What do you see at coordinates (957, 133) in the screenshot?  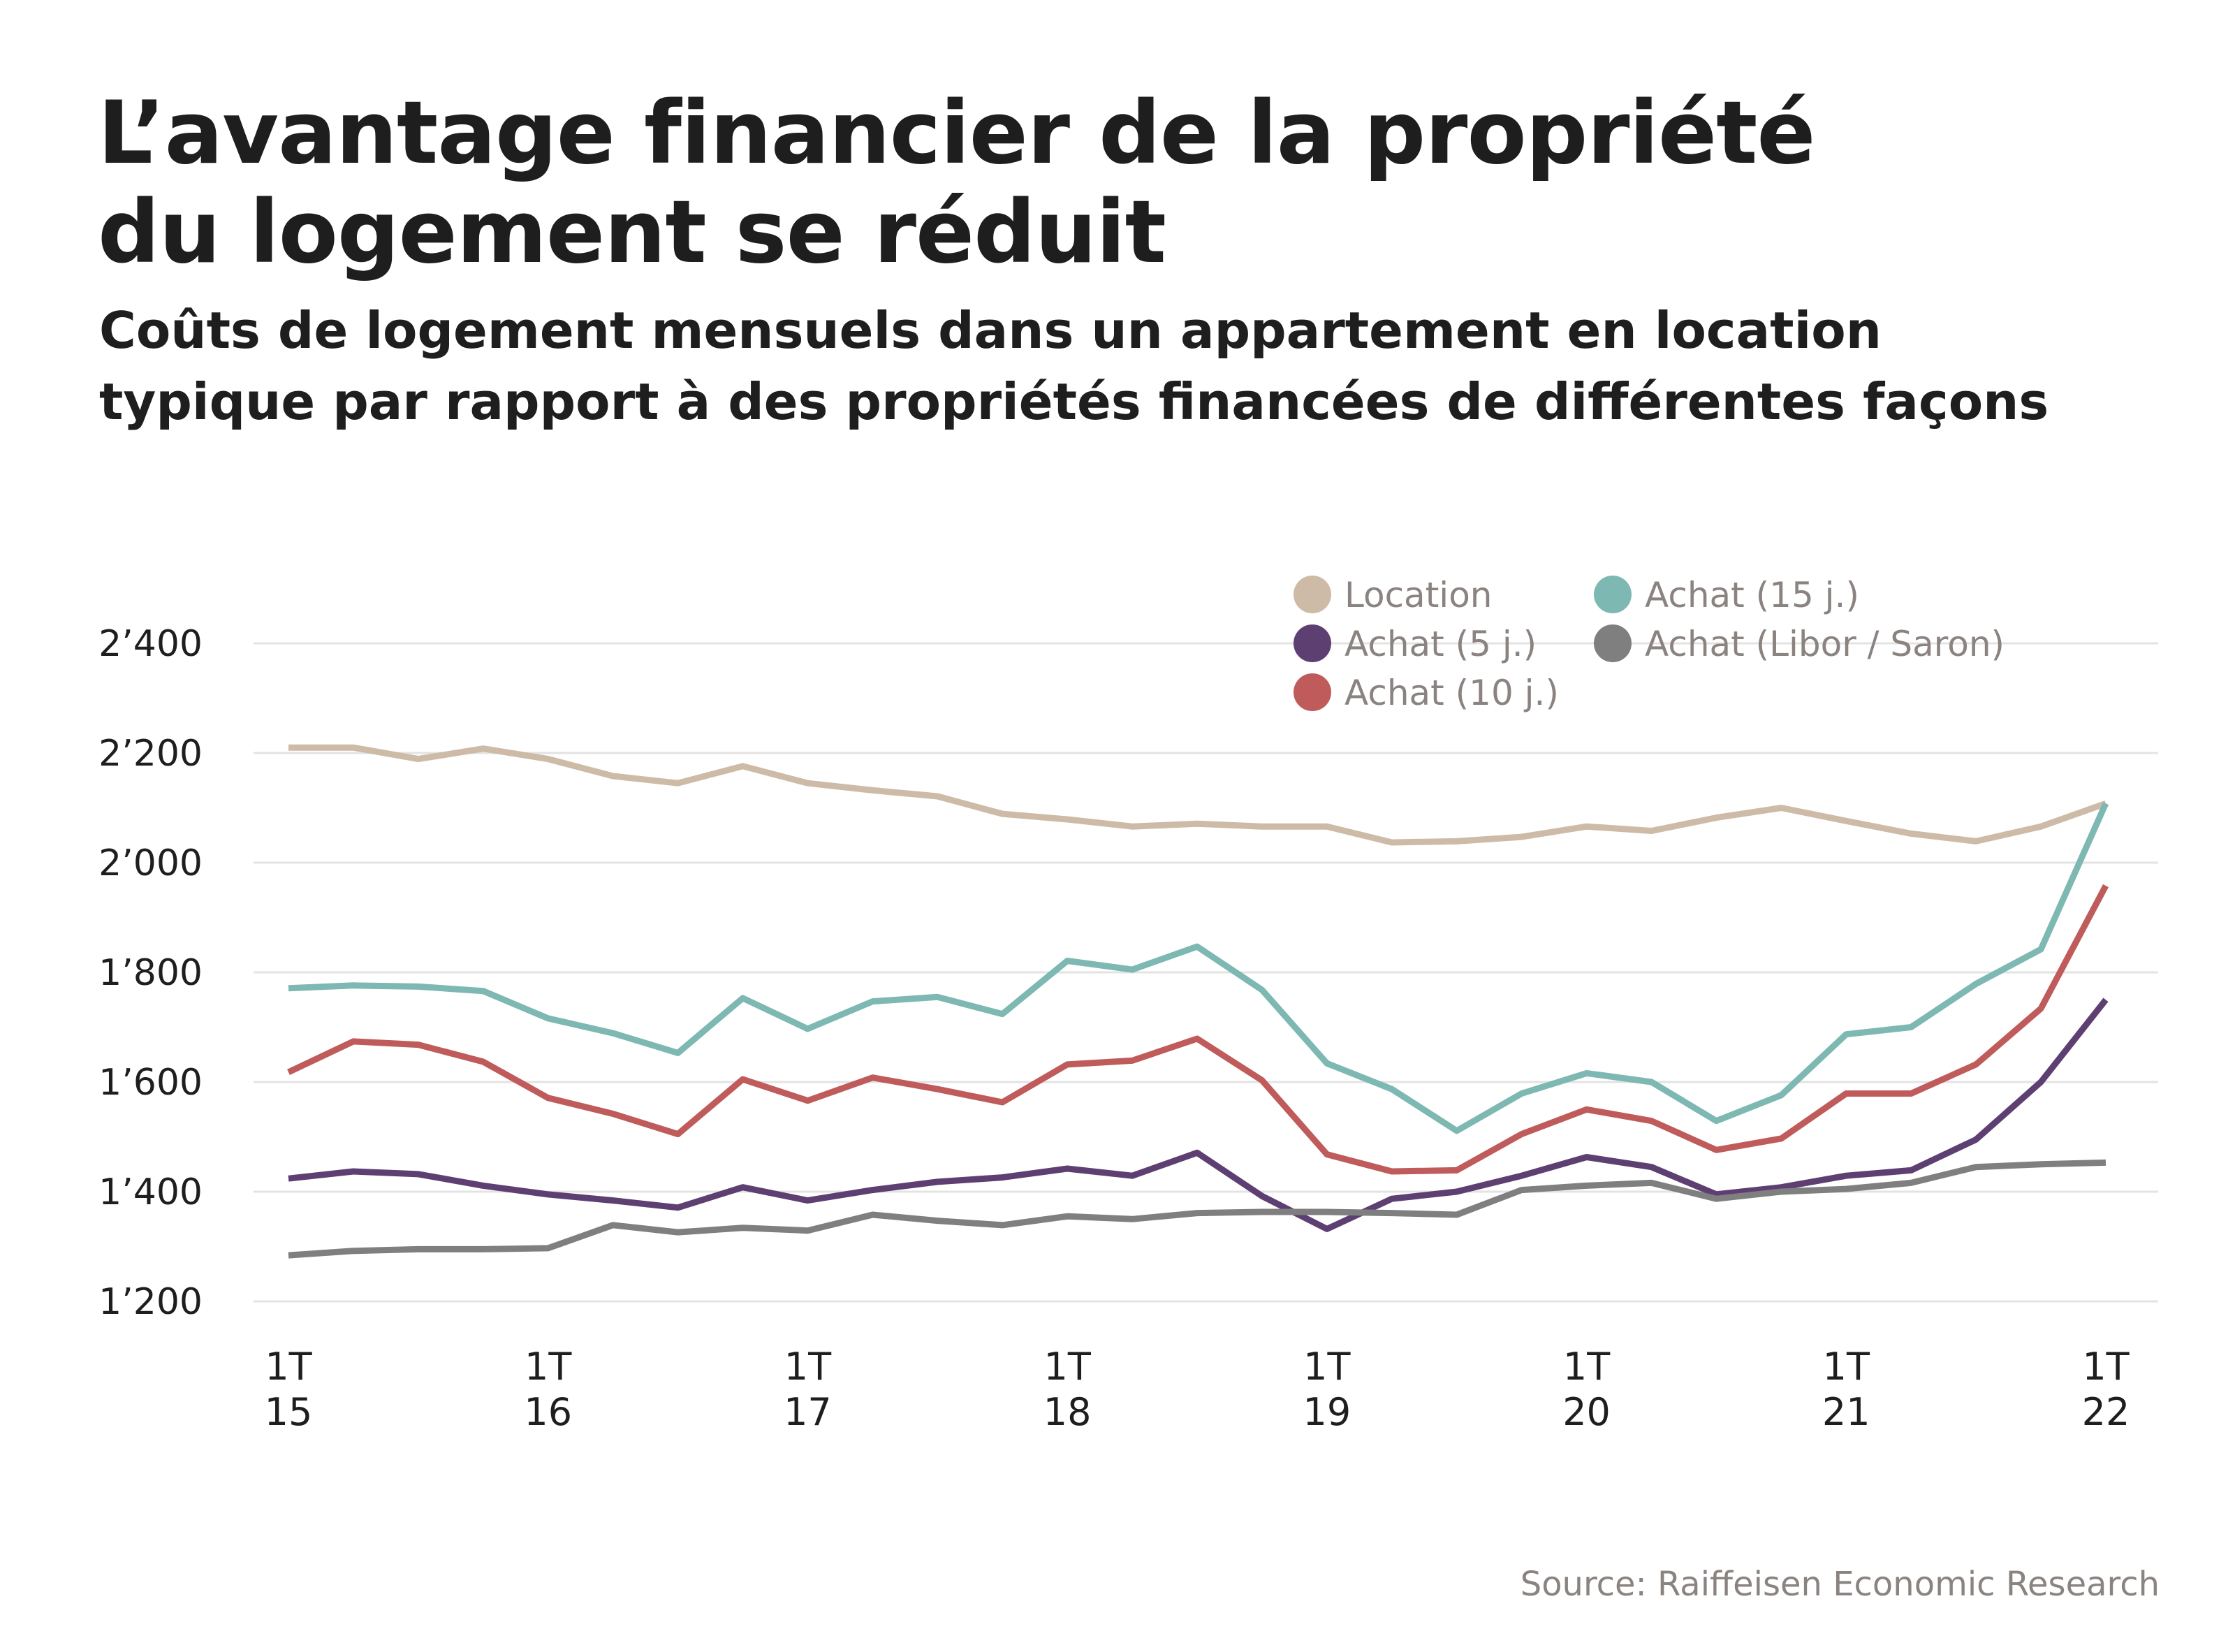 I see `title-line-1: L’avantage financier de la propriété` at bounding box center [957, 133].